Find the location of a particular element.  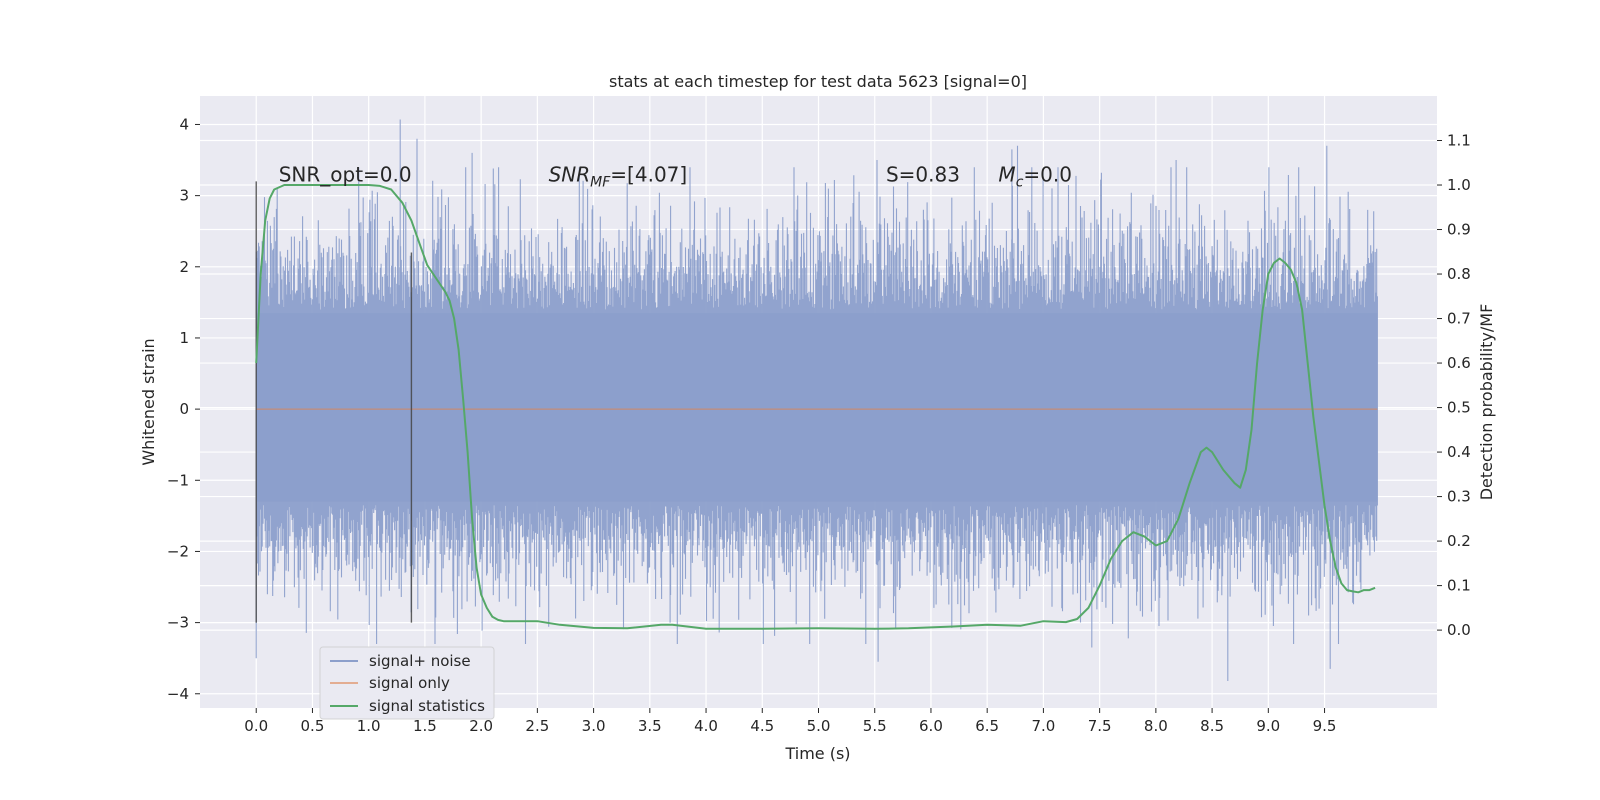

x-axis-label: Time (s) is located at coordinates (817, 753).